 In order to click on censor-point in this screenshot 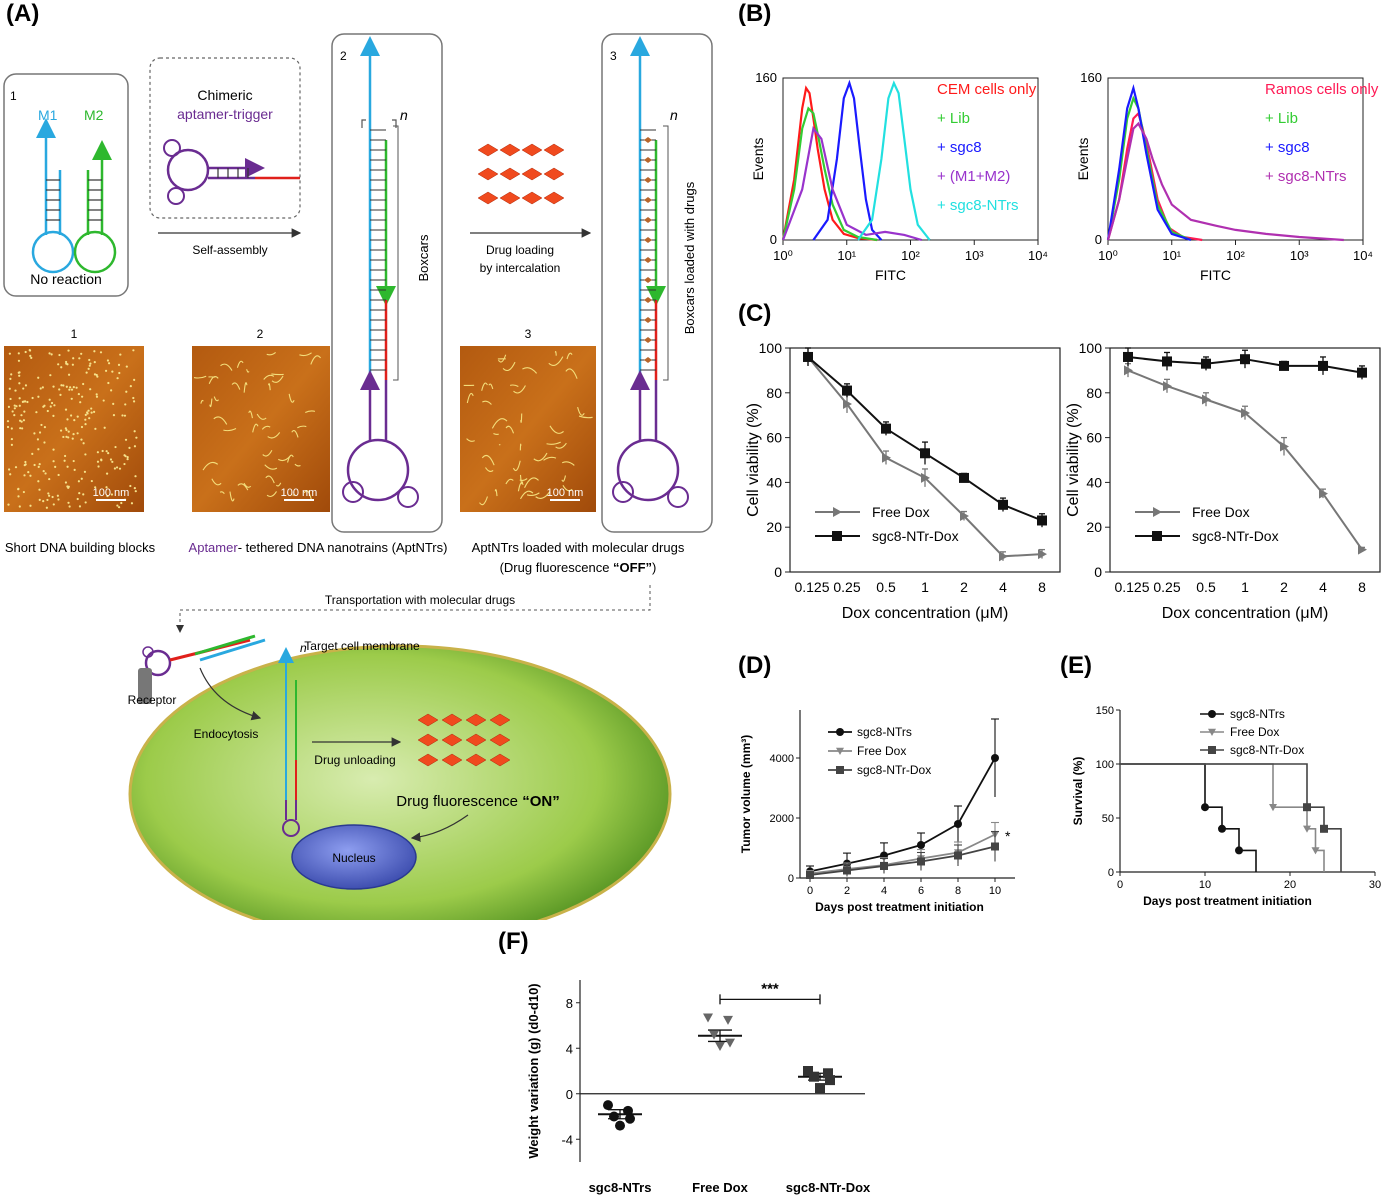, I will do `click(1205, 807)`.